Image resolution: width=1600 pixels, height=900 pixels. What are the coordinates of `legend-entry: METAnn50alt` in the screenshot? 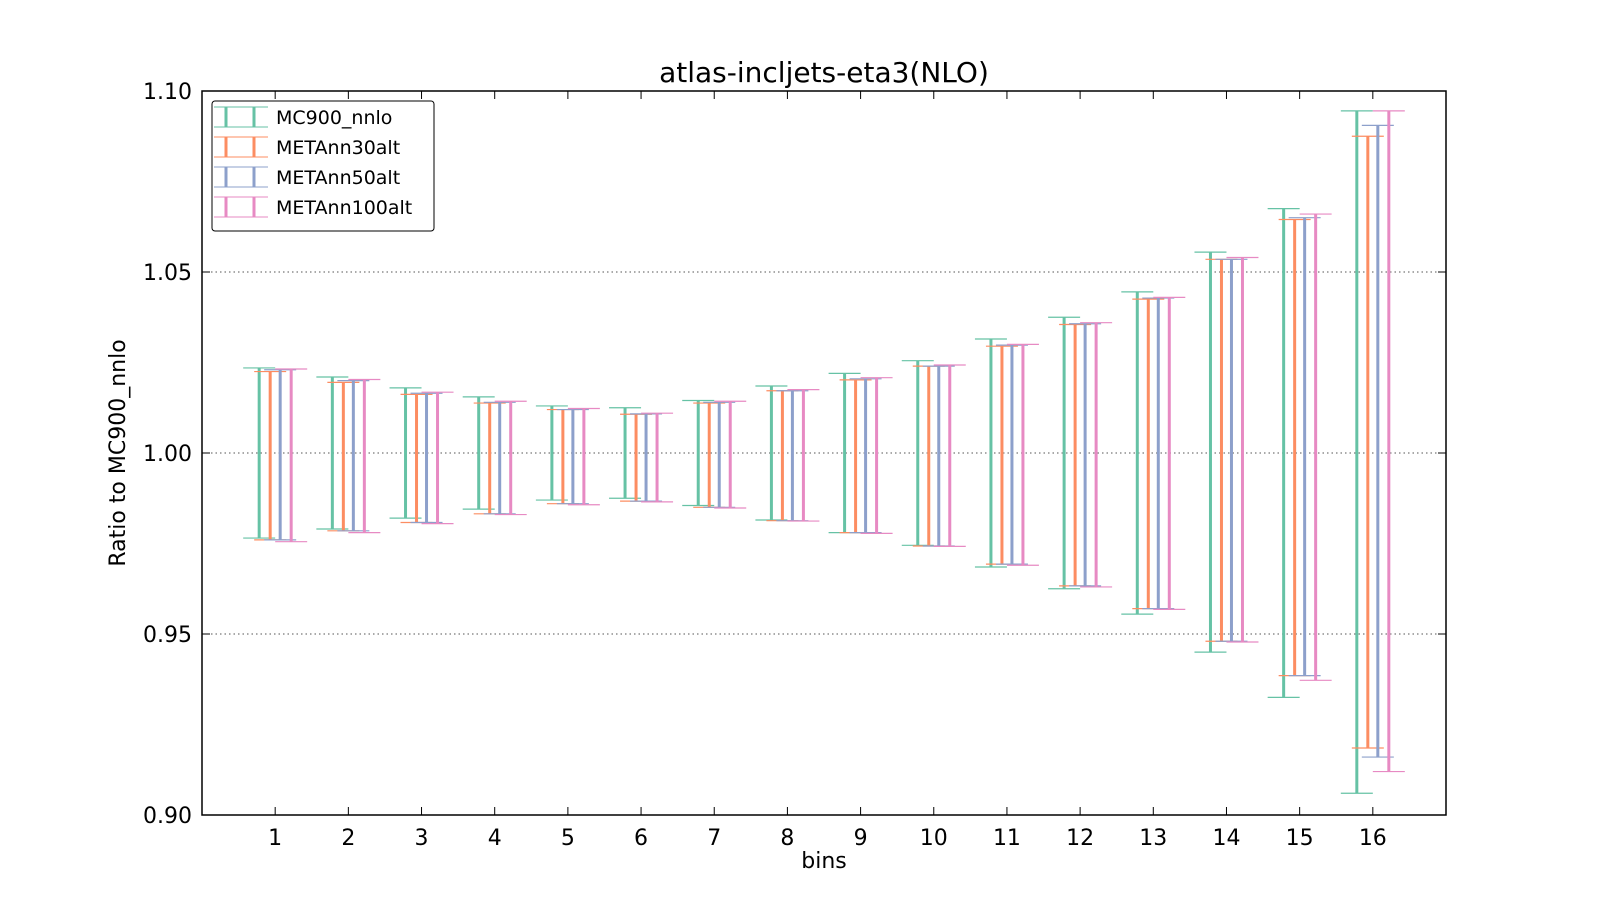 It's located at (307, 177).